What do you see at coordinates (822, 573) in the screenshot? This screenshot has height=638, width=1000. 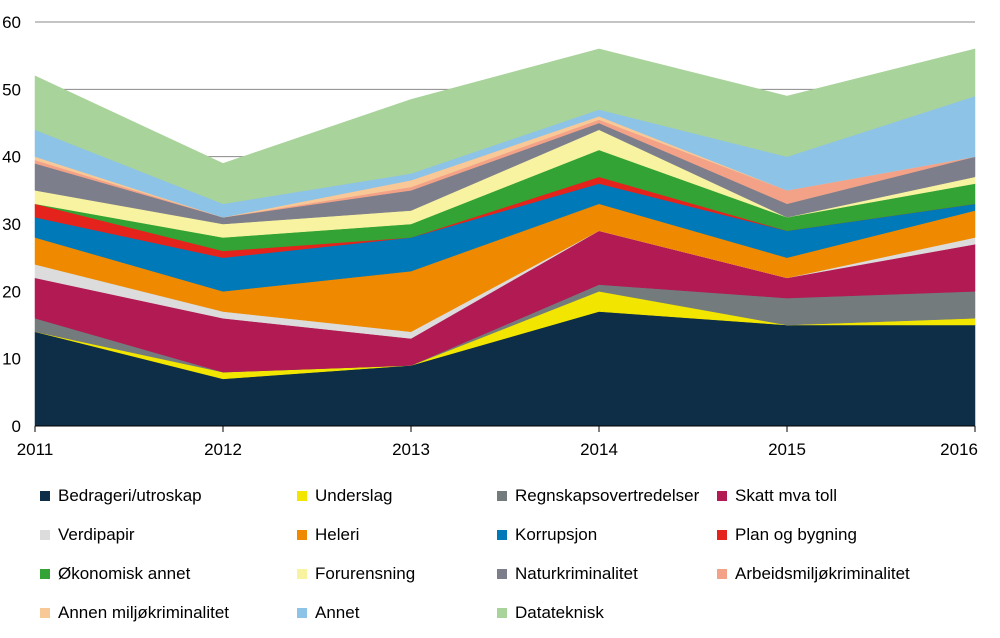 I see `legend-label: Arbeidsmiljøkriminalitet` at bounding box center [822, 573].